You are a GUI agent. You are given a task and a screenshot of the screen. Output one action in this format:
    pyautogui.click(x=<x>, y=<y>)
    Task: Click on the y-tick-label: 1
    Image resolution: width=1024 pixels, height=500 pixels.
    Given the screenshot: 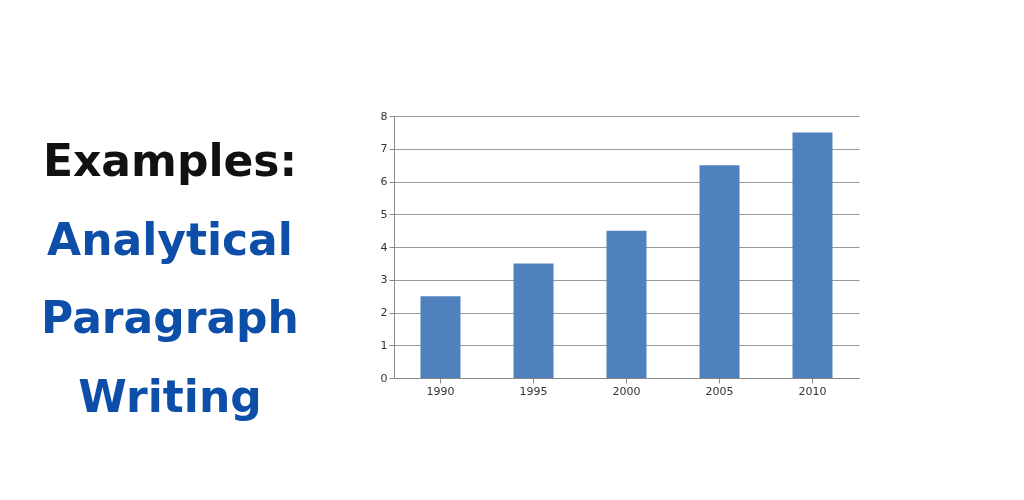 What is the action you would take?
    pyautogui.click(x=384, y=345)
    